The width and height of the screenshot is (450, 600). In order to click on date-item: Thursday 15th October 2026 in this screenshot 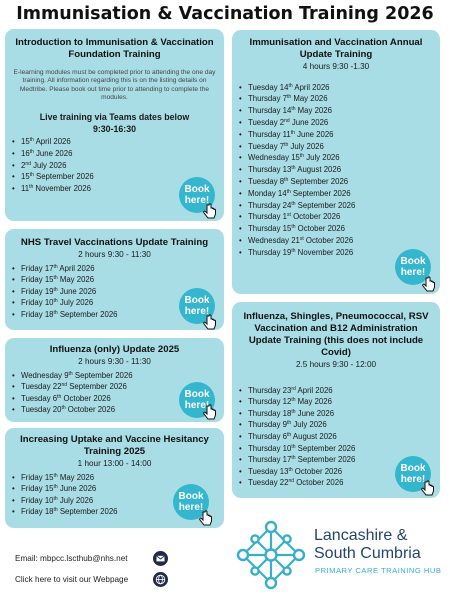, I will do `click(336, 229)`.